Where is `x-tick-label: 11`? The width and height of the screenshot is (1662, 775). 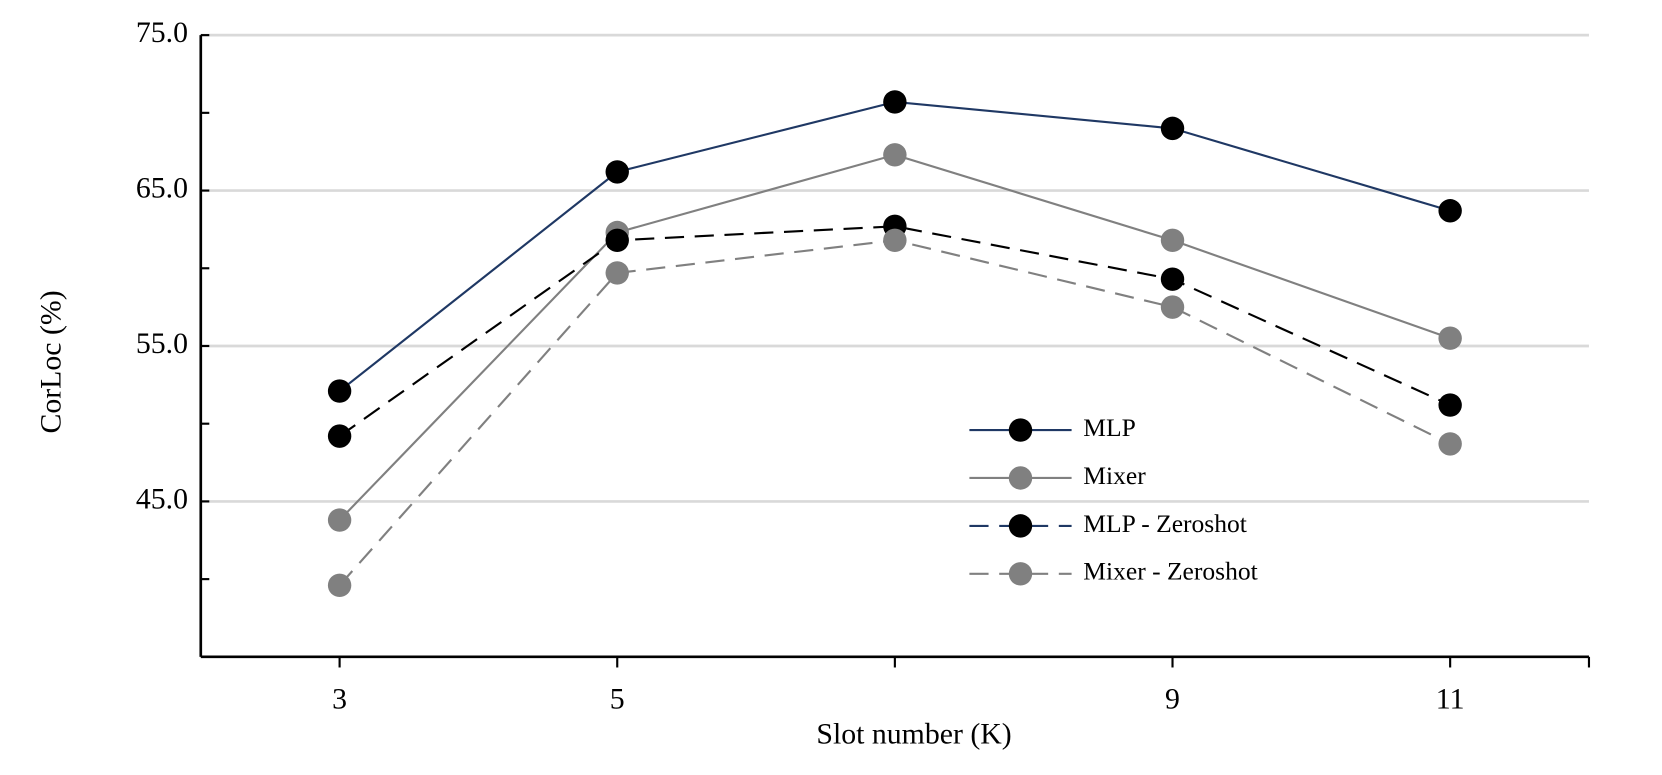
x-tick-label: 11 is located at coordinates (1450, 698).